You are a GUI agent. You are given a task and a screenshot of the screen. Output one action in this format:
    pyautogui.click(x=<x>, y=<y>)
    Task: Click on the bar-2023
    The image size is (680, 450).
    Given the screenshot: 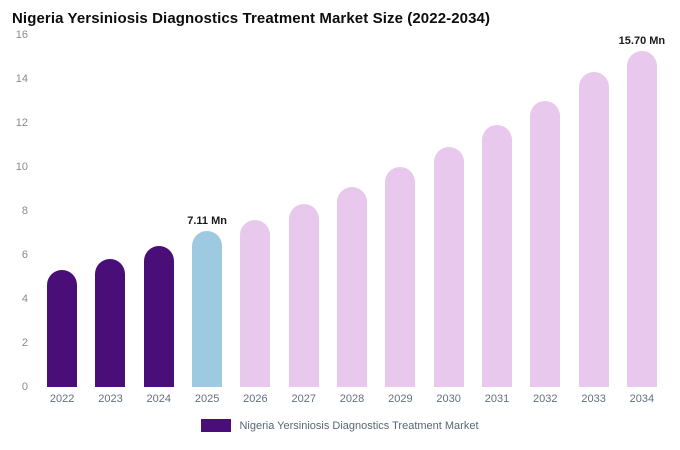 What is the action you would take?
    pyautogui.click(x=110, y=323)
    